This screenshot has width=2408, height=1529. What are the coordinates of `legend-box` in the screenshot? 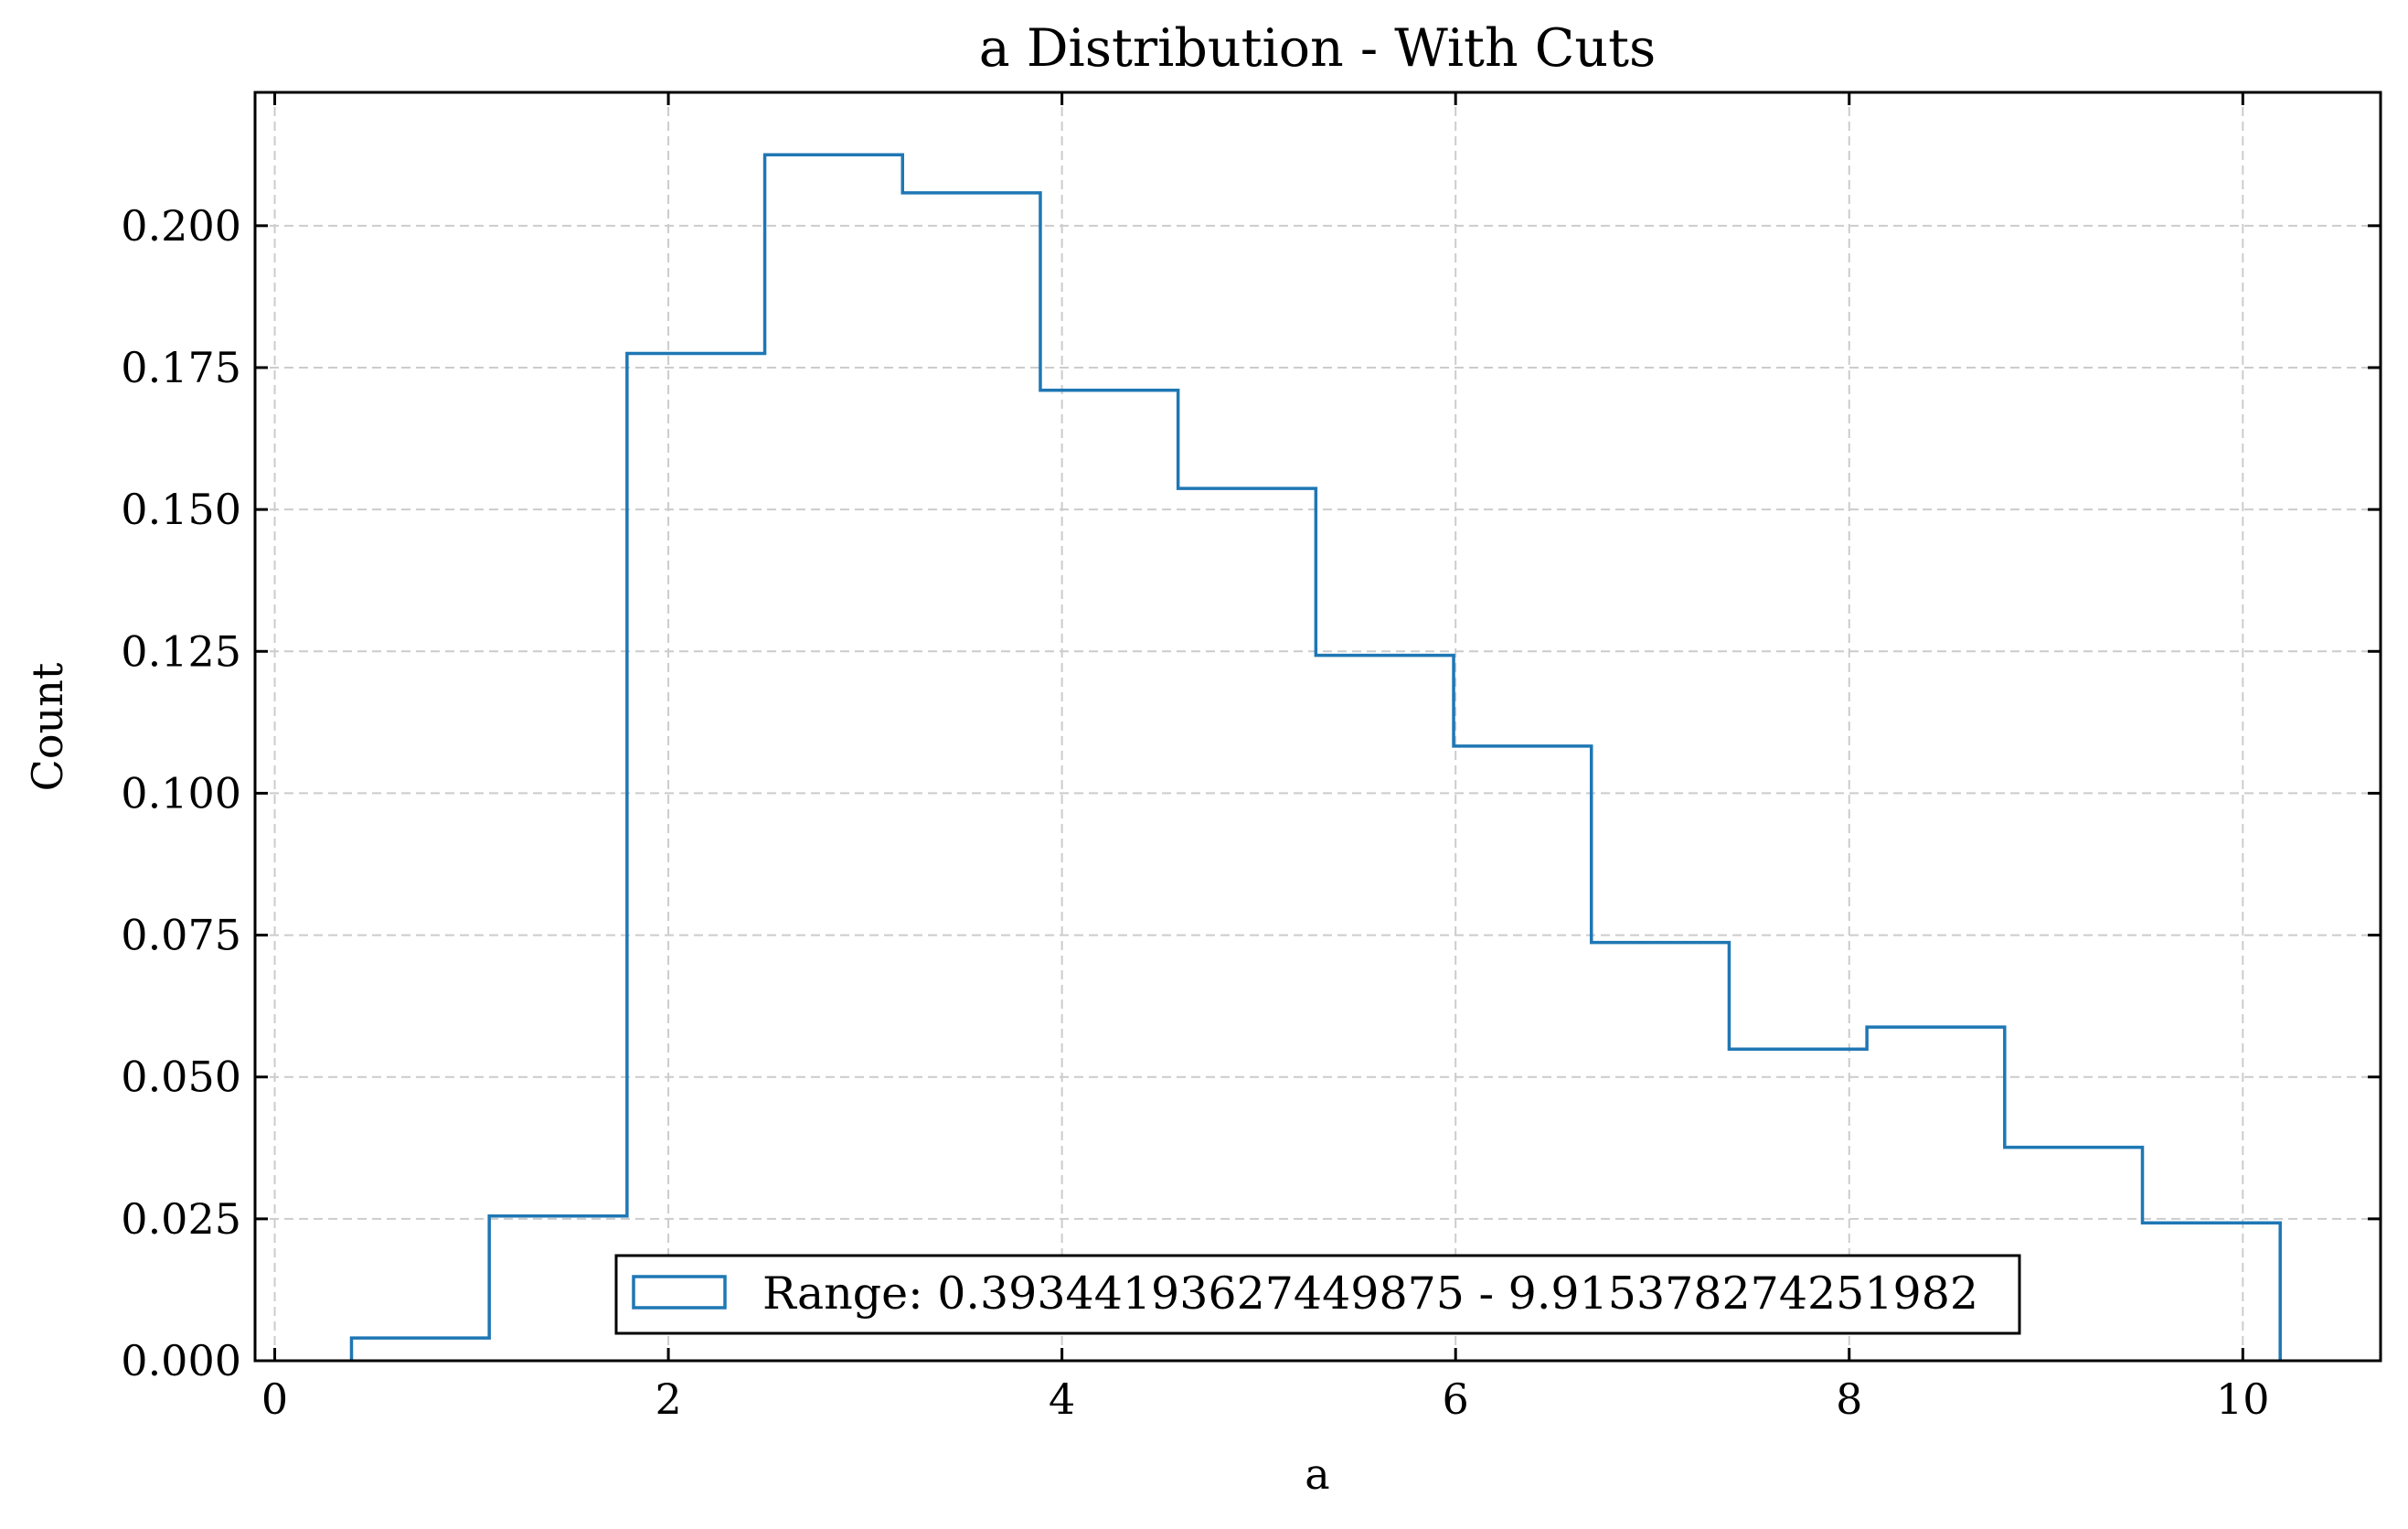 It's located at (1317, 1295).